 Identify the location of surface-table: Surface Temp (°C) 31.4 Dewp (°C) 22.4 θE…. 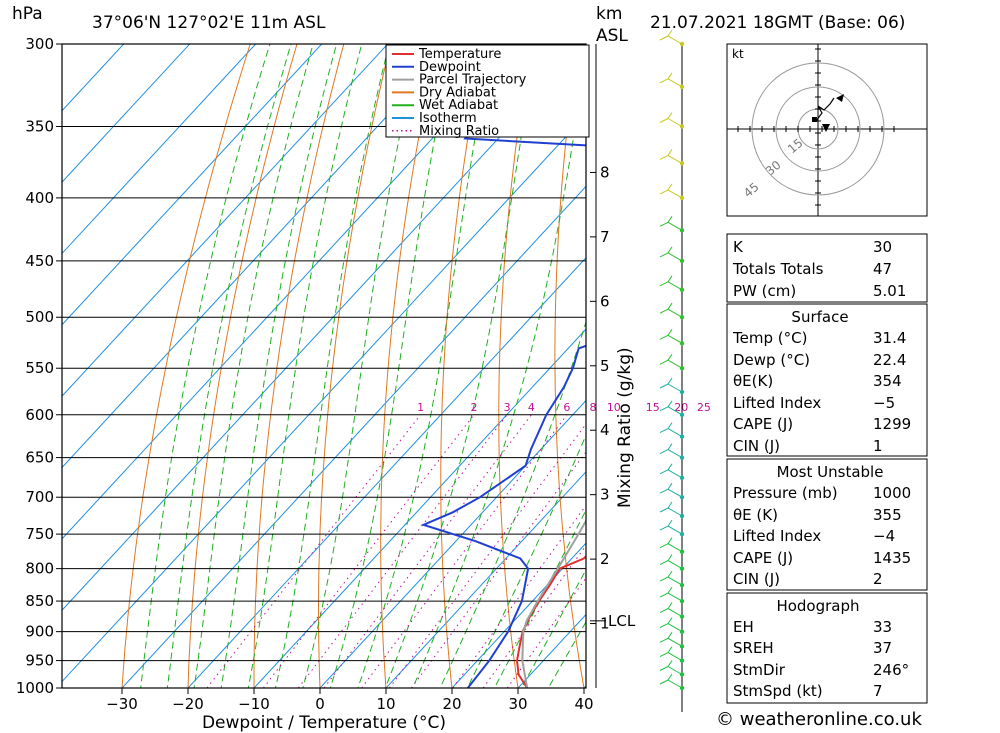
(827, 380).